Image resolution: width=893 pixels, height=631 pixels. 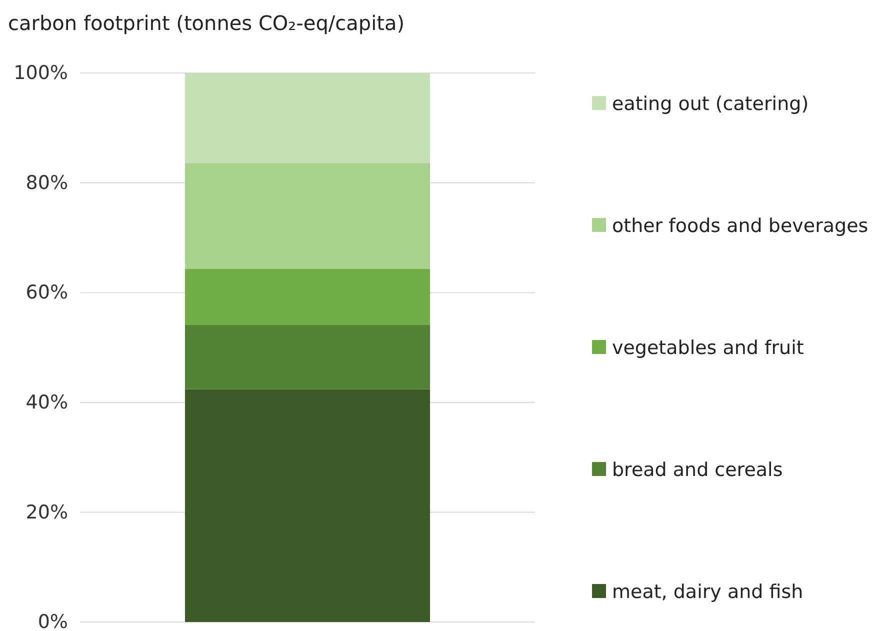 What do you see at coordinates (53, 621) in the screenshot?
I see `y-tick-label: 0%` at bounding box center [53, 621].